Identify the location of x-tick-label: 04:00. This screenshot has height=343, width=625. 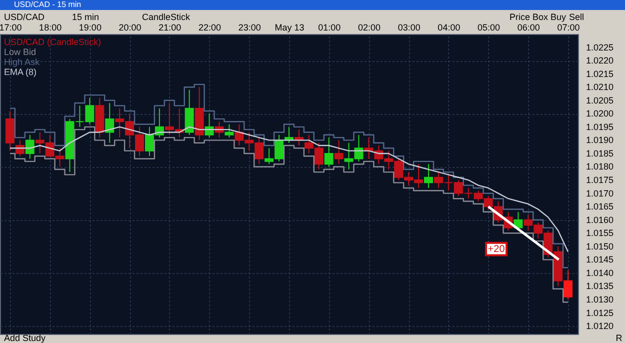
(449, 27).